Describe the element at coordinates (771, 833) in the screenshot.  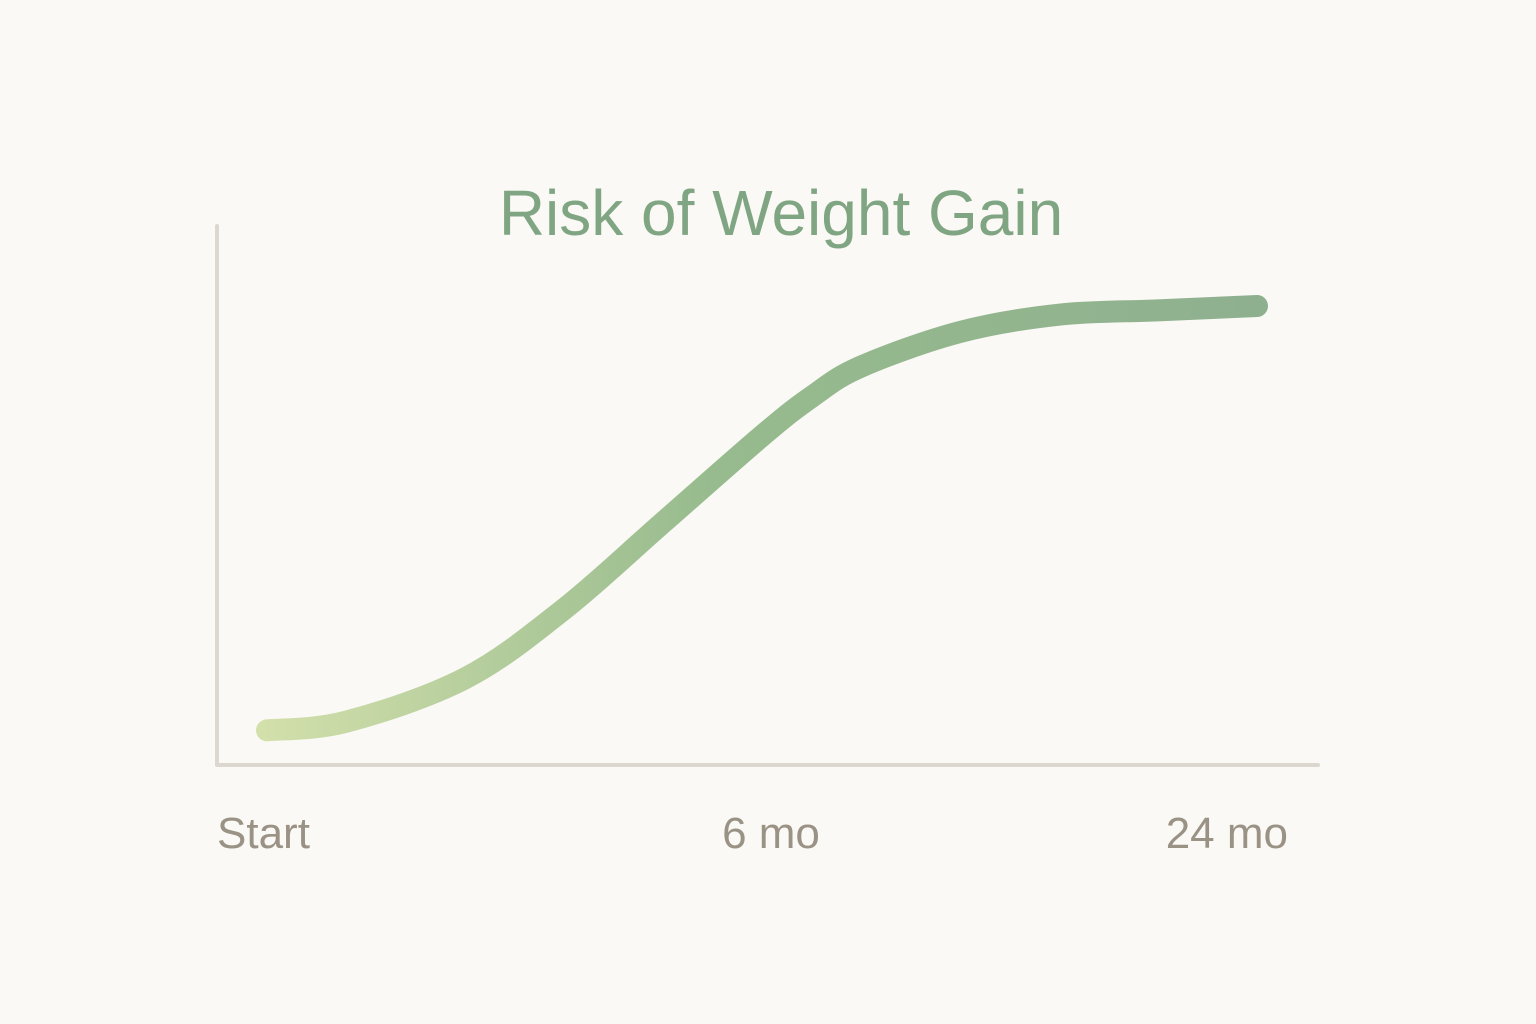
I see `x-tick-label: 6 mo` at that location.